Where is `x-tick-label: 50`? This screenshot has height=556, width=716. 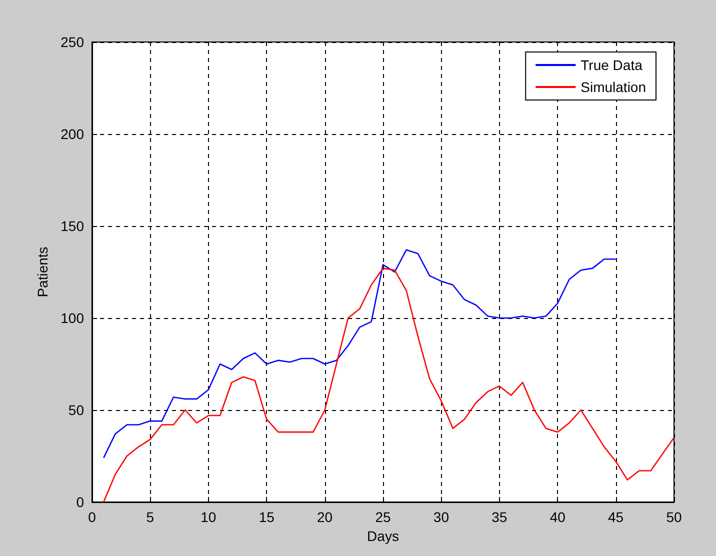
x-tick-label: 50 is located at coordinates (674, 517).